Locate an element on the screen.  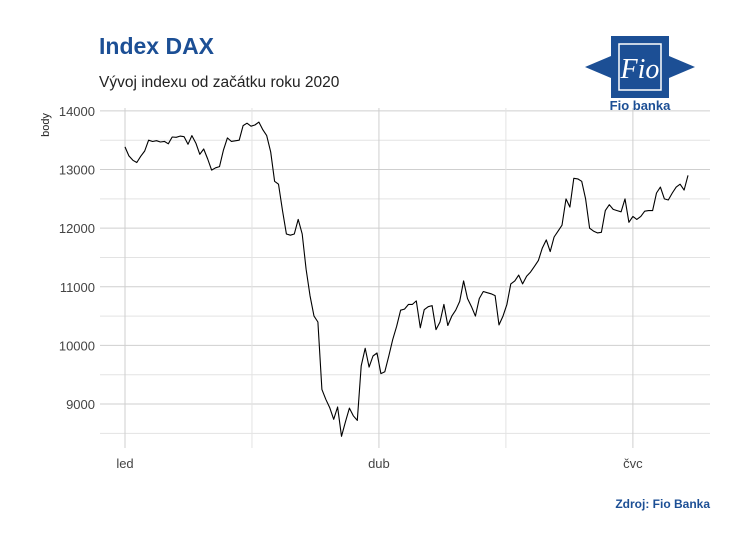
logo-text: Fio banka is located at coordinates (640, 105).